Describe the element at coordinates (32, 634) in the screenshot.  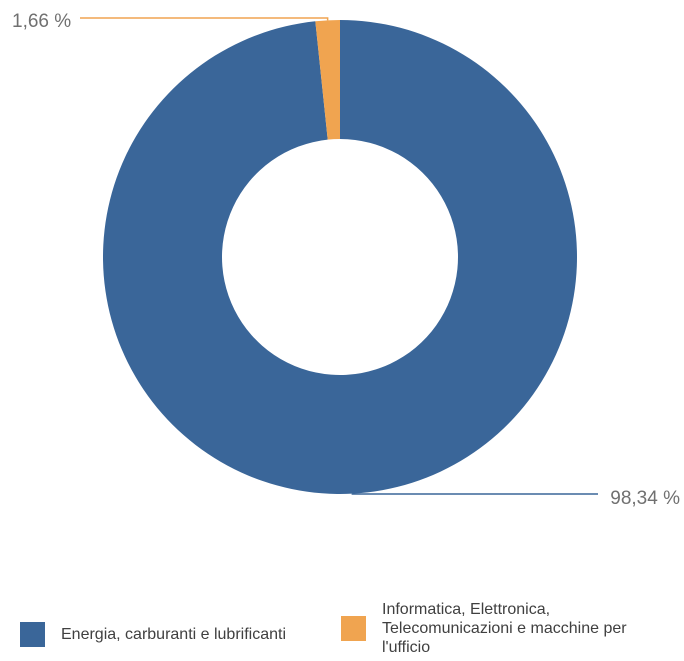
I see `legend-swatch-energia` at that location.